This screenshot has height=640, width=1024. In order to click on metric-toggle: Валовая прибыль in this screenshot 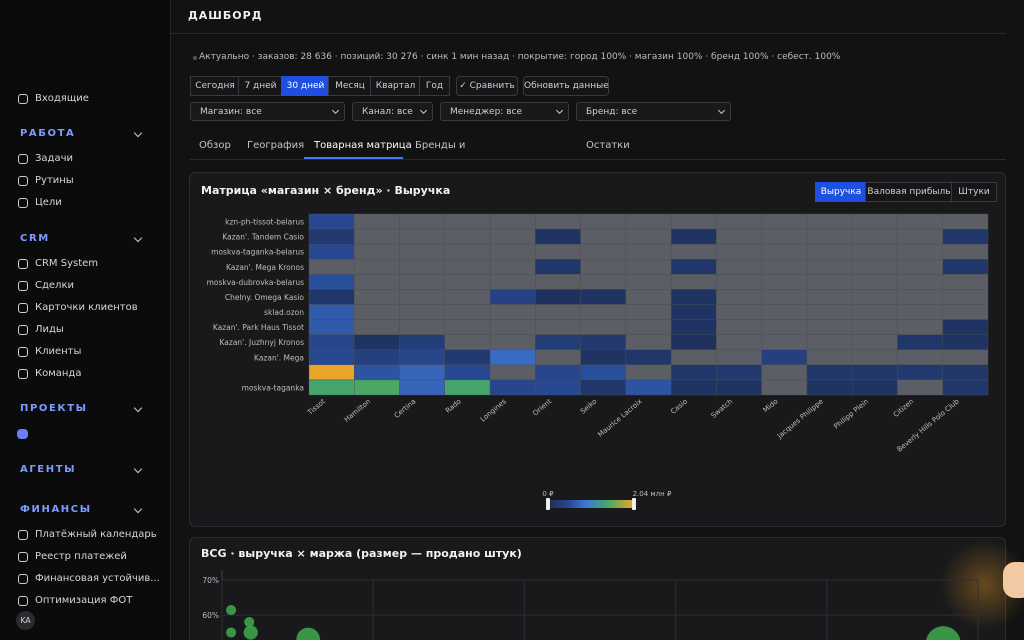, I will do `click(909, 192)`.